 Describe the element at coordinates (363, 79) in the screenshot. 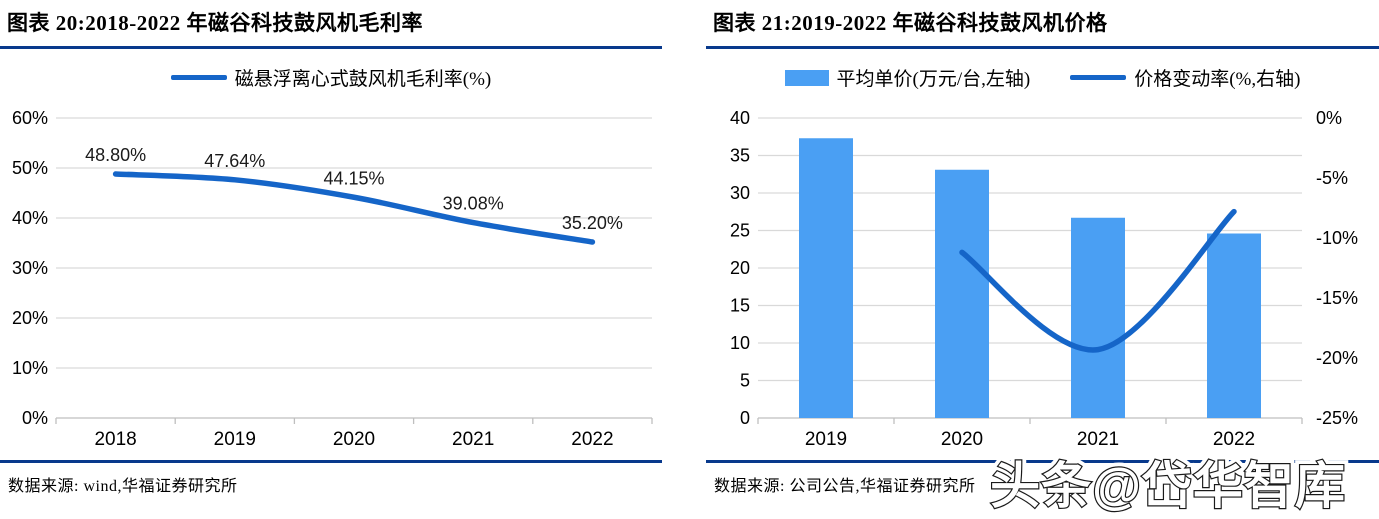

I see `legend-label: 磁悬浮离心式鼓风机毛利率(%)` at that location.